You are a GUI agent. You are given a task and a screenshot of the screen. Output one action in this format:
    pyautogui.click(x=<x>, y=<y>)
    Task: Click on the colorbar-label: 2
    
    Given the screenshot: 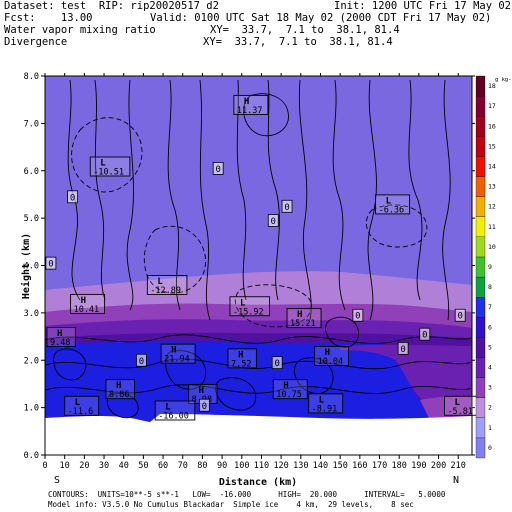 What is the action you would take?
    pyautogui.click(x=490, y=408)
    